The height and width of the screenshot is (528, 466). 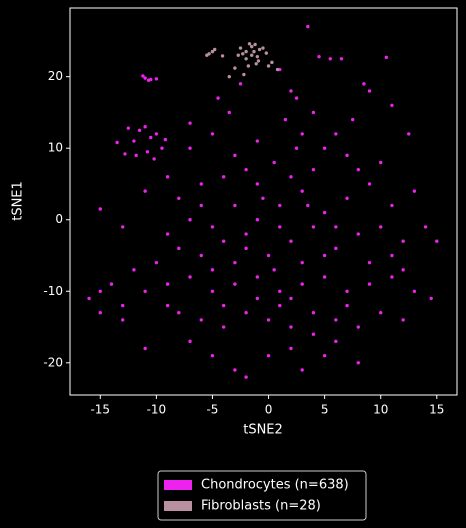 What do you see at coordinates (178, 506) in the screenshot?
I see `legend-swatch` at bounding box center [178, 506].